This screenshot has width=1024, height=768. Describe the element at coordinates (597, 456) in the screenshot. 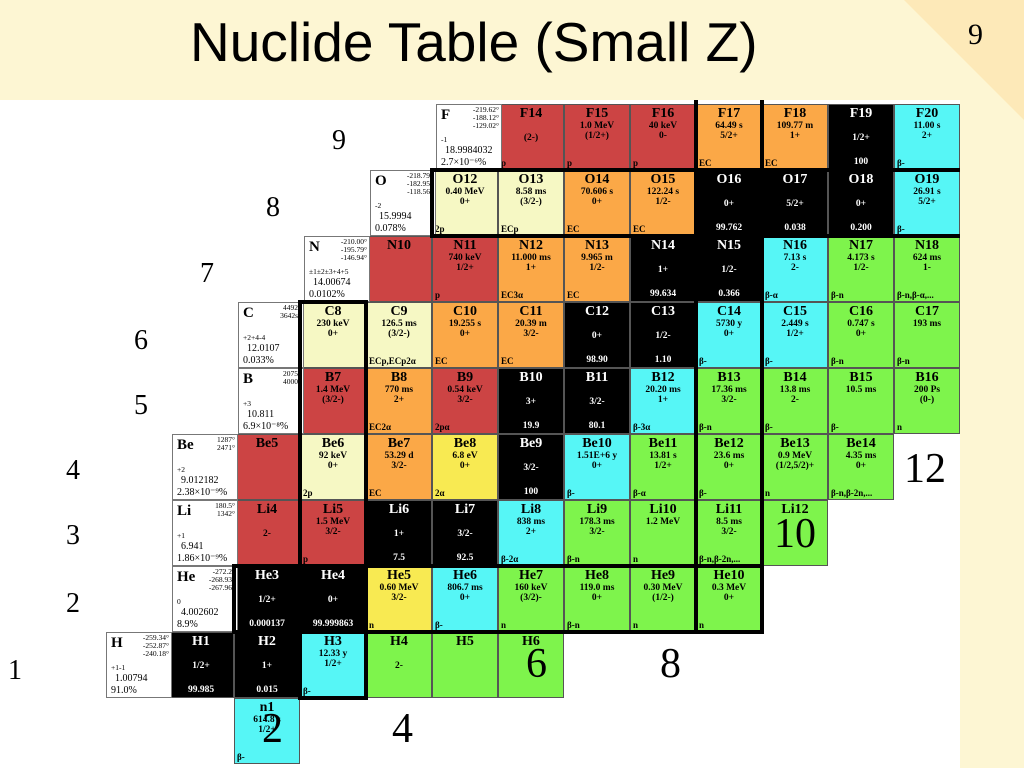

I see `half-life: 1.51E+6 y` at that location.